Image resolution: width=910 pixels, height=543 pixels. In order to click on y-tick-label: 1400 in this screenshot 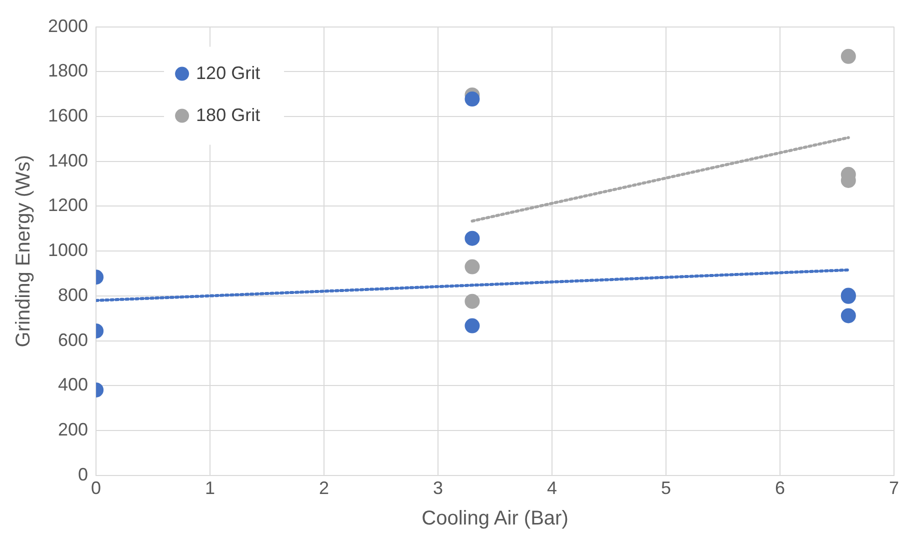, I will do `click(68, 160)`.